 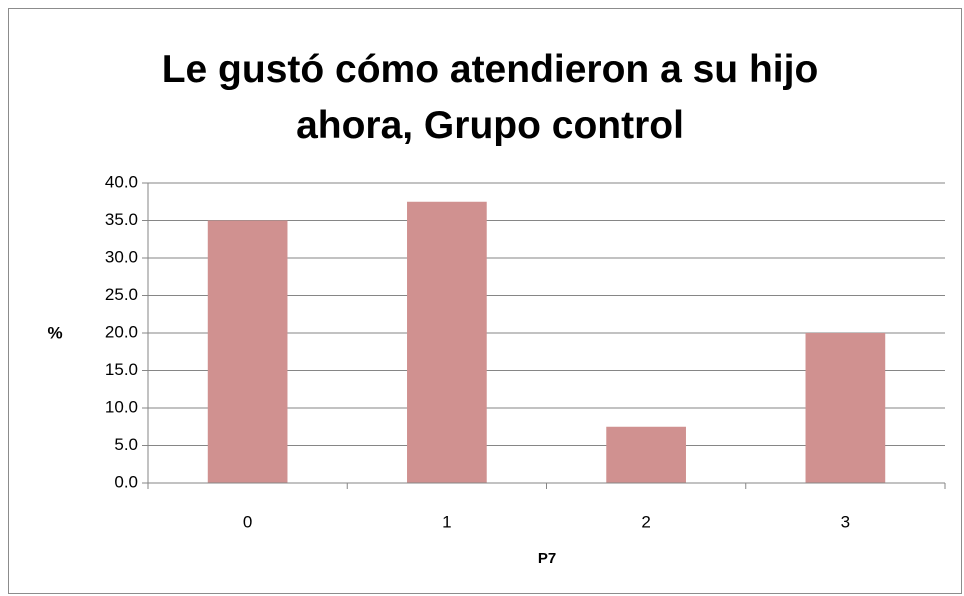 I want to click on y-axis-label: %, so click(x=54, y=332).